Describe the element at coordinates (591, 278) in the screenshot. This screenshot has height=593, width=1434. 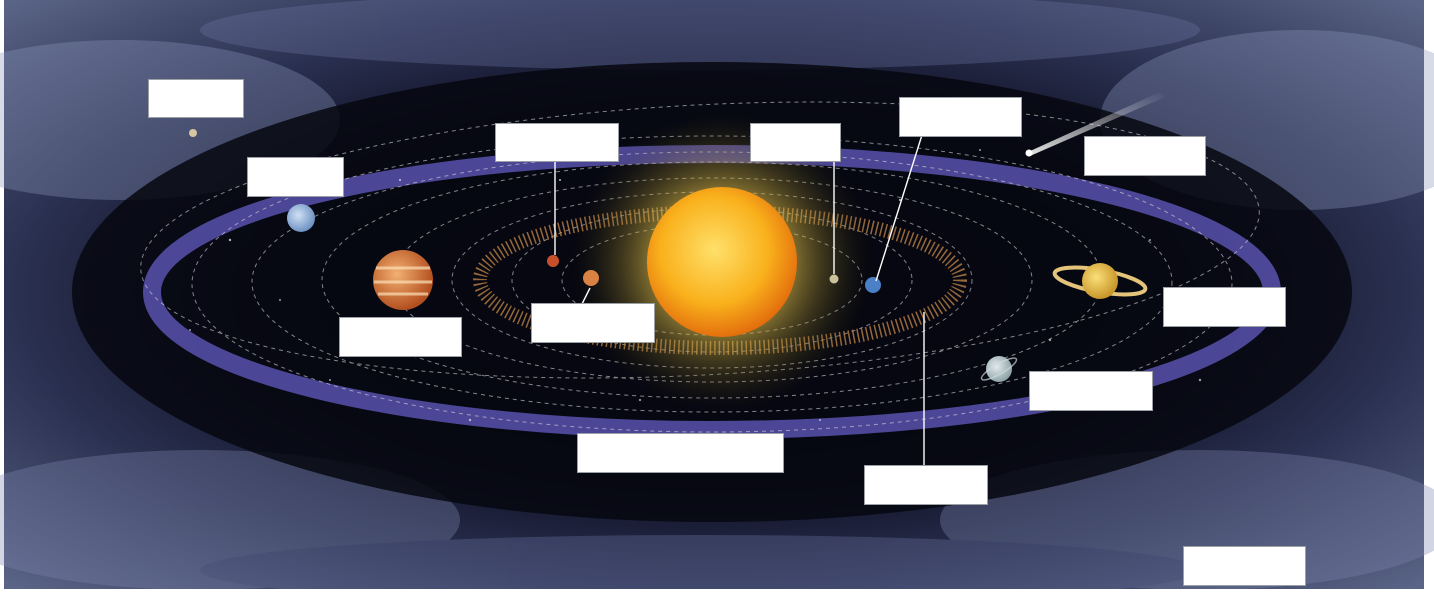
I see `venus-icon` at that location.